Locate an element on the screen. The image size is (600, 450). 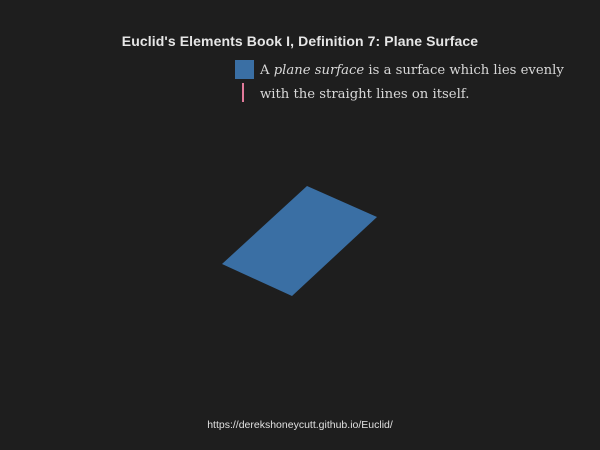
plane-surface is located at coordinates (299, 241).